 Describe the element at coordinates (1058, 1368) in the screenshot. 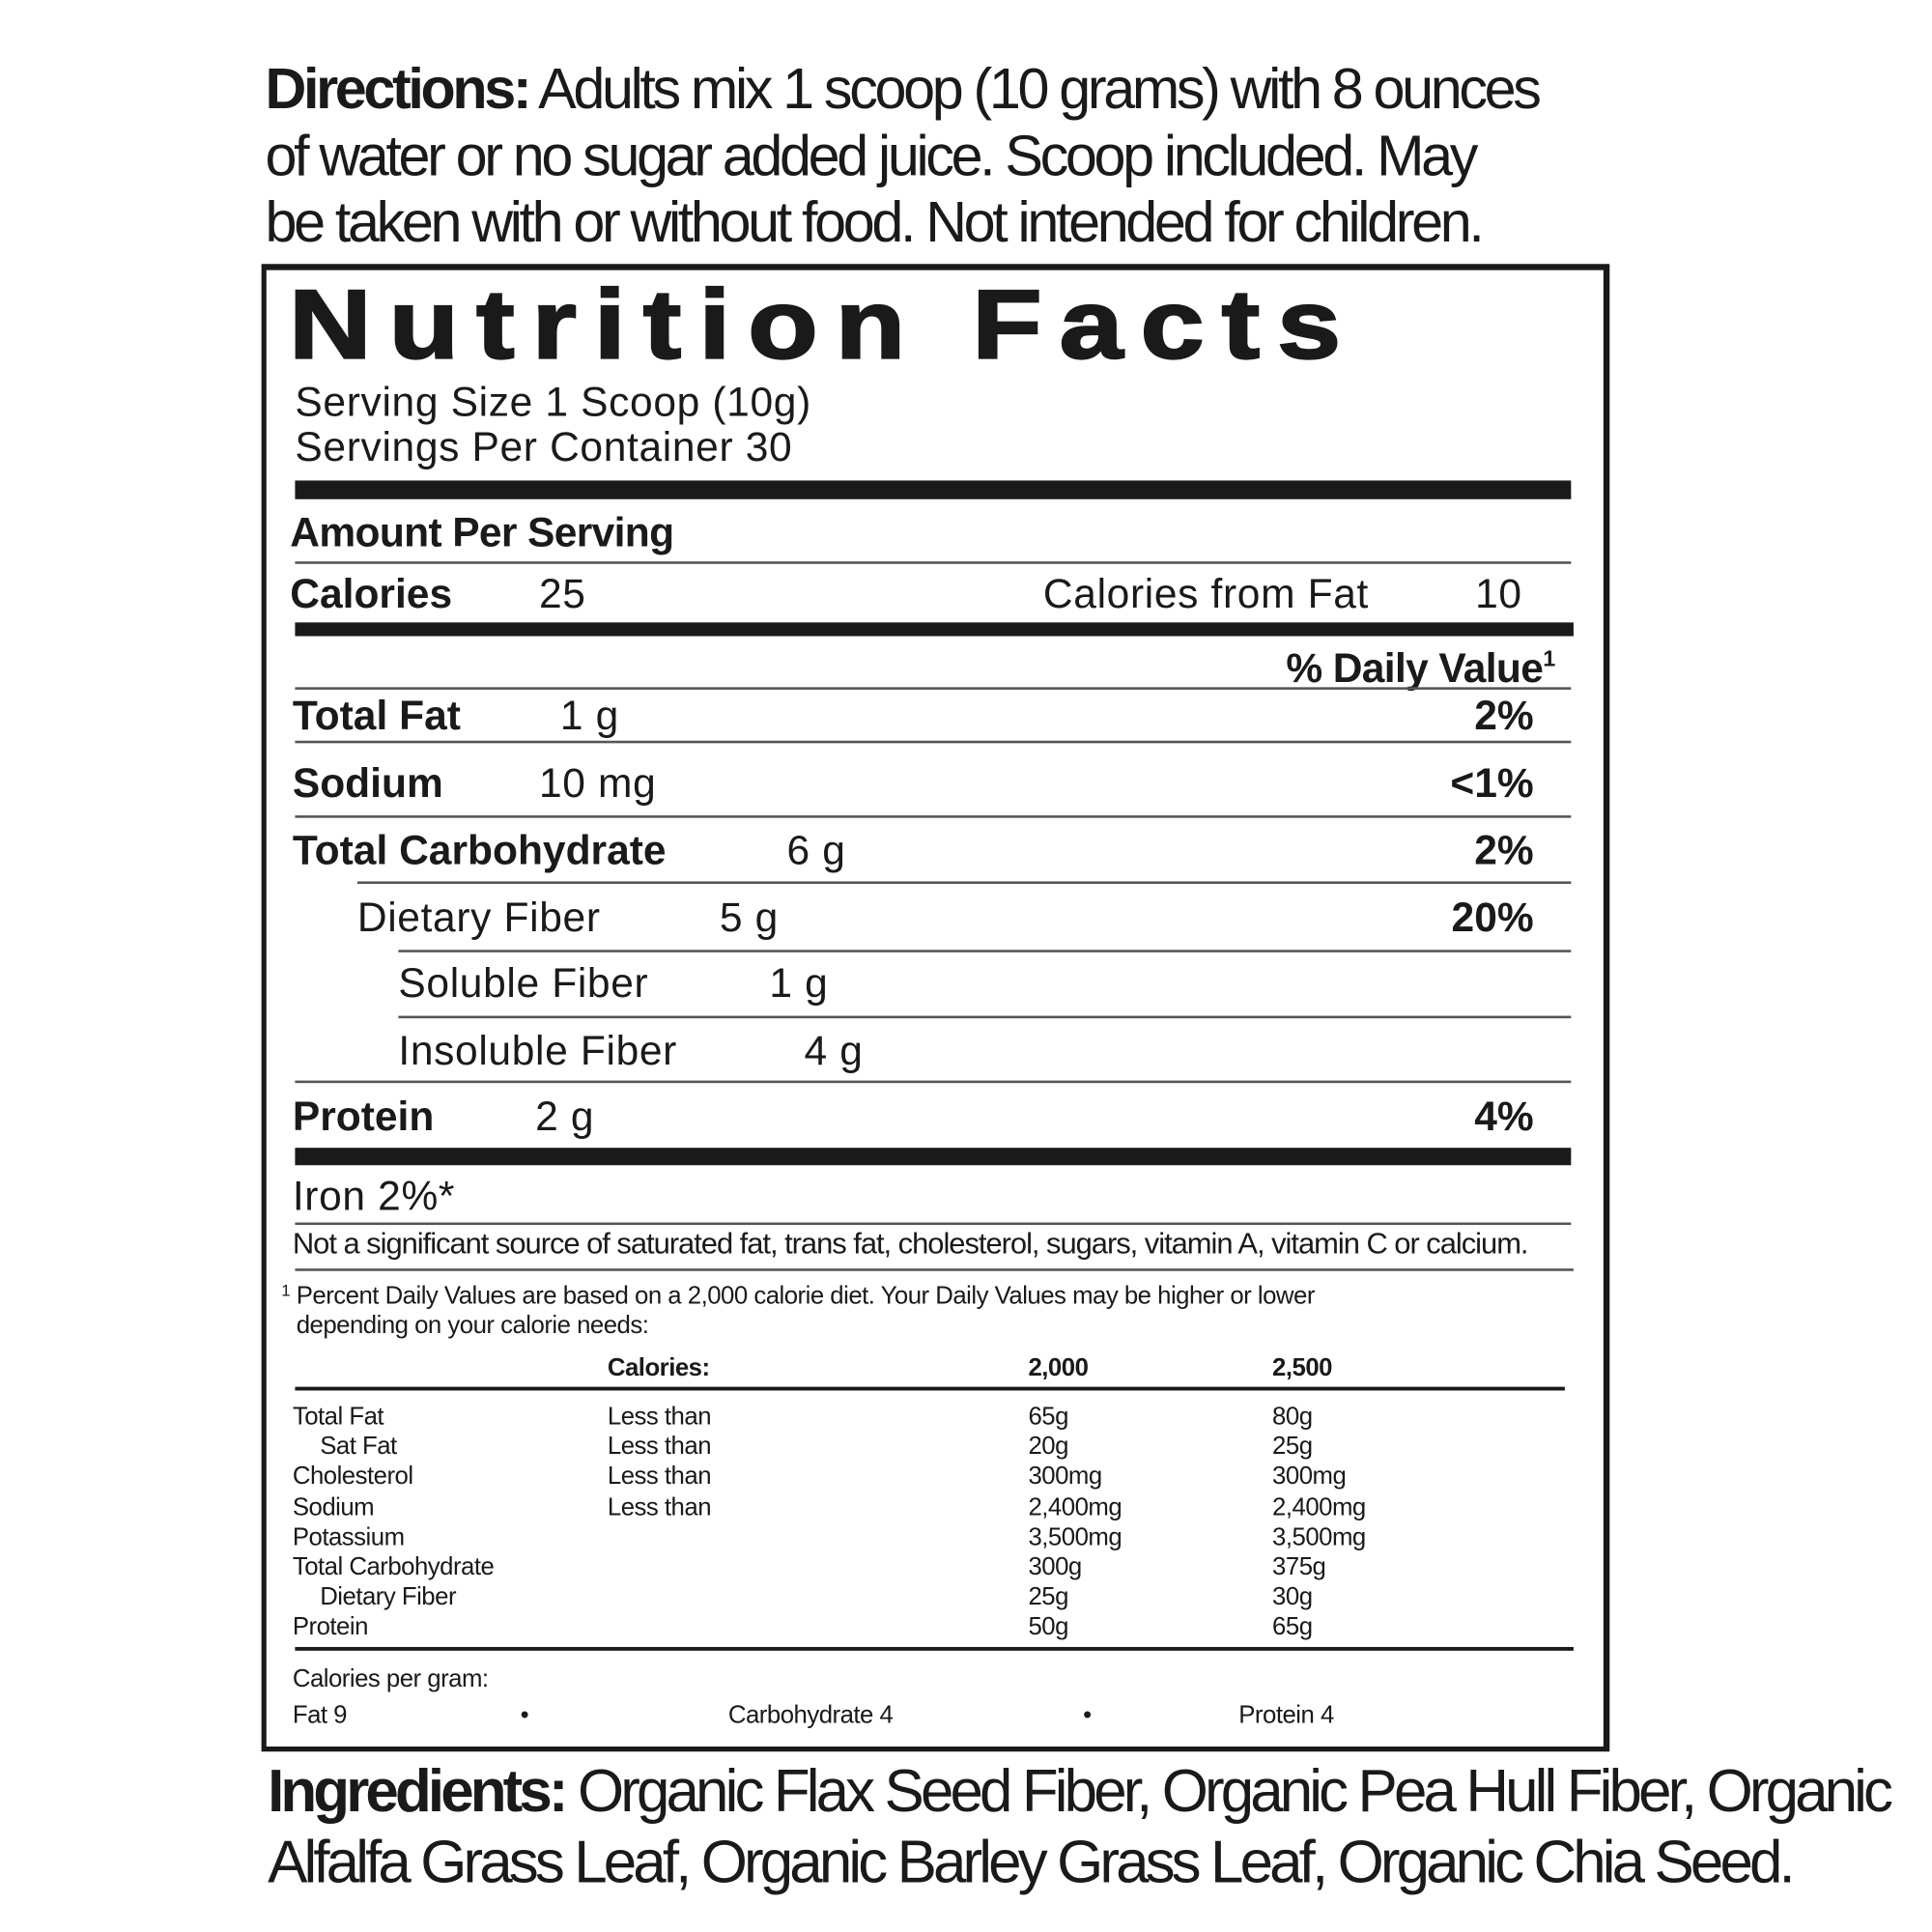

I see `dv-table-header: 2,000` at that location.